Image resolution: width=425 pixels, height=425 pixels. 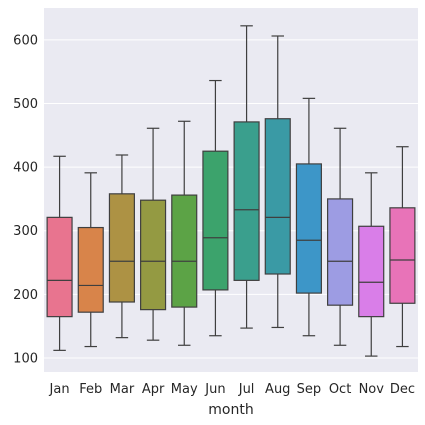 I want to click on box-aug, so click(x=277, y=182).